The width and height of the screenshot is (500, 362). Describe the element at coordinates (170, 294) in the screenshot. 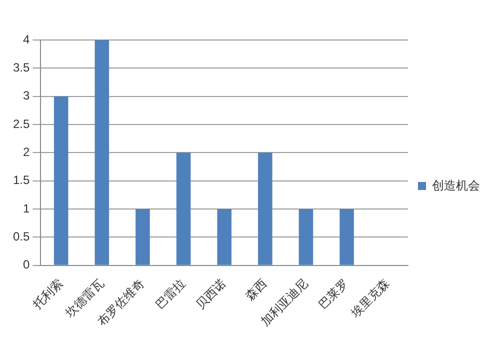

I see `x-tick-label: 巴雷拉` at that location.